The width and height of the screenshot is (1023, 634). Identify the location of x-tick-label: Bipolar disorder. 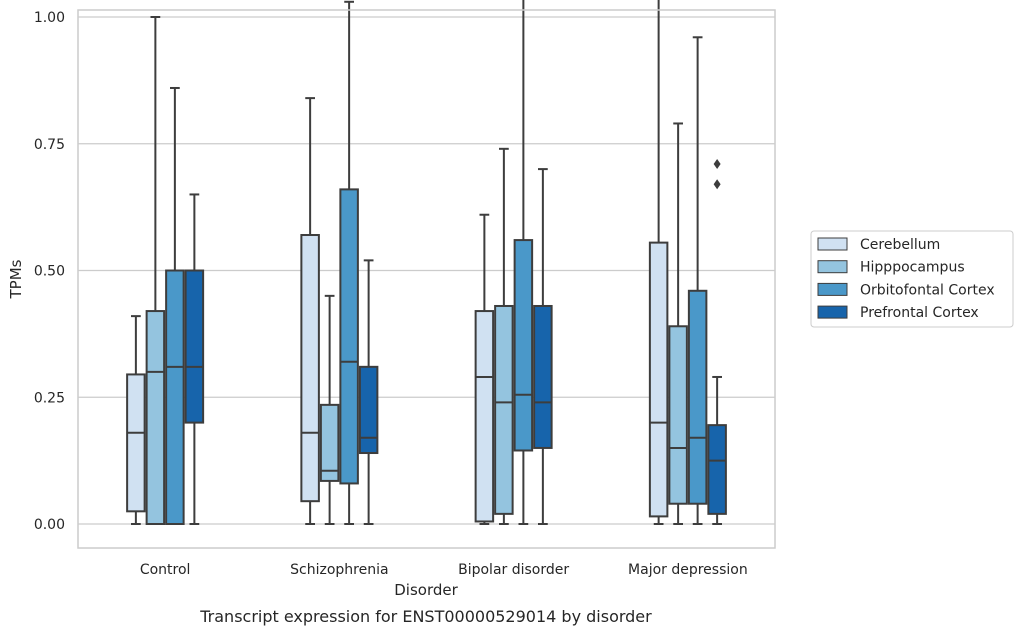
(513, 570).